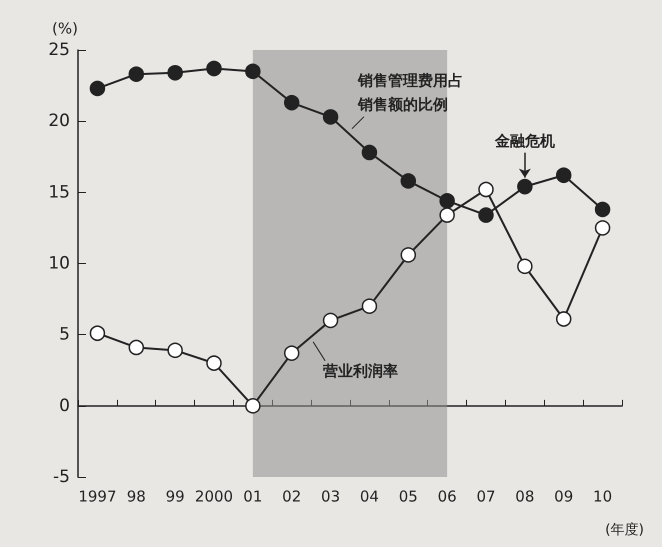 The image size is (662, 547). I want to click on x-tick-label: 02, so click(292, 497).